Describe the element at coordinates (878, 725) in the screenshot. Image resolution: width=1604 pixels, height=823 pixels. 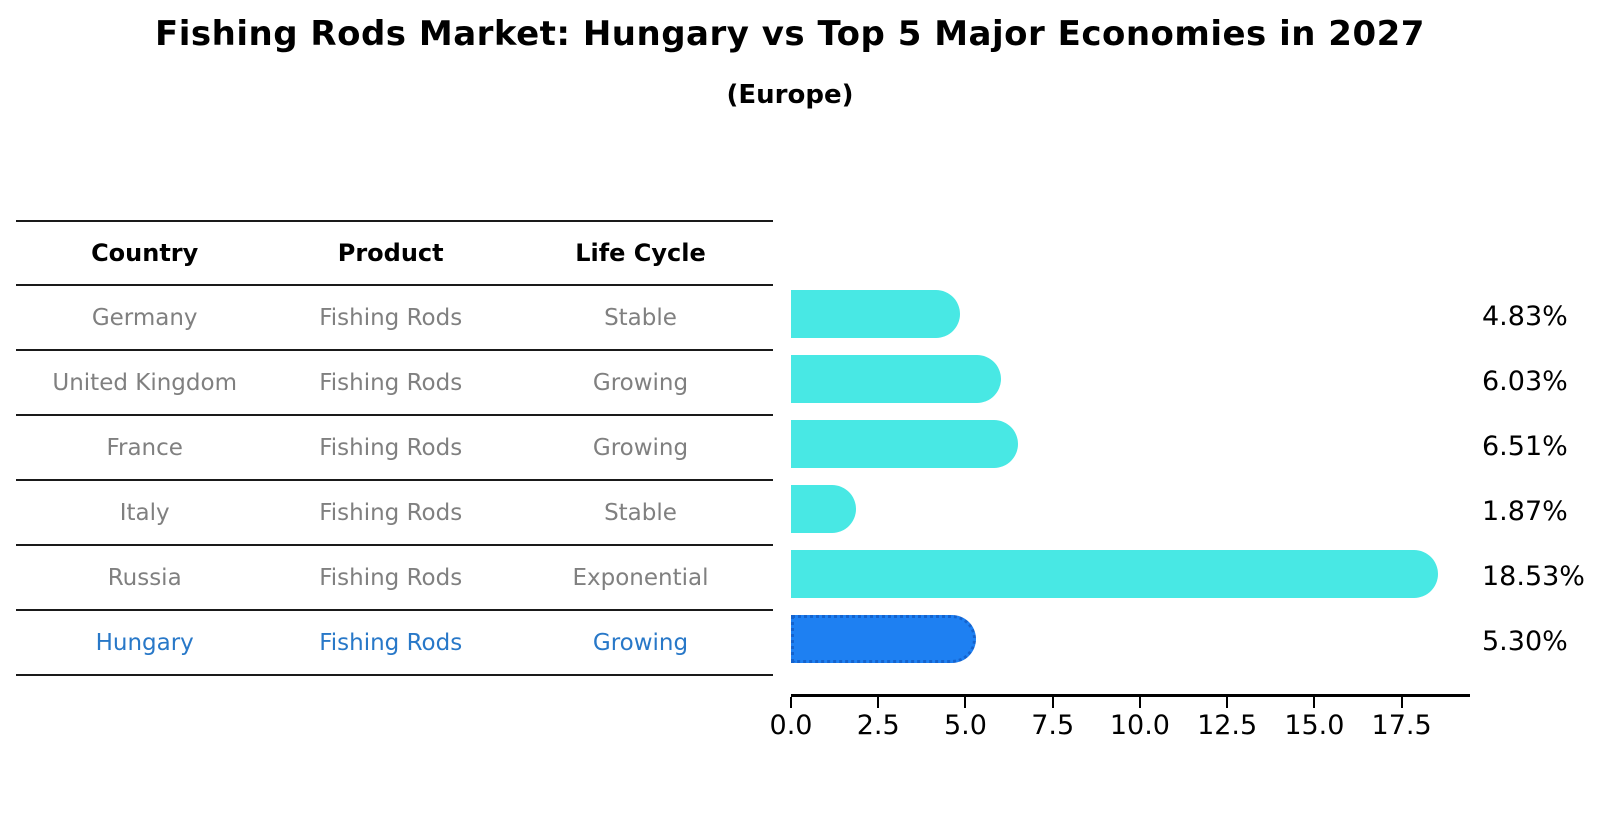
I see `x-tick-label: 2.5` at that location.